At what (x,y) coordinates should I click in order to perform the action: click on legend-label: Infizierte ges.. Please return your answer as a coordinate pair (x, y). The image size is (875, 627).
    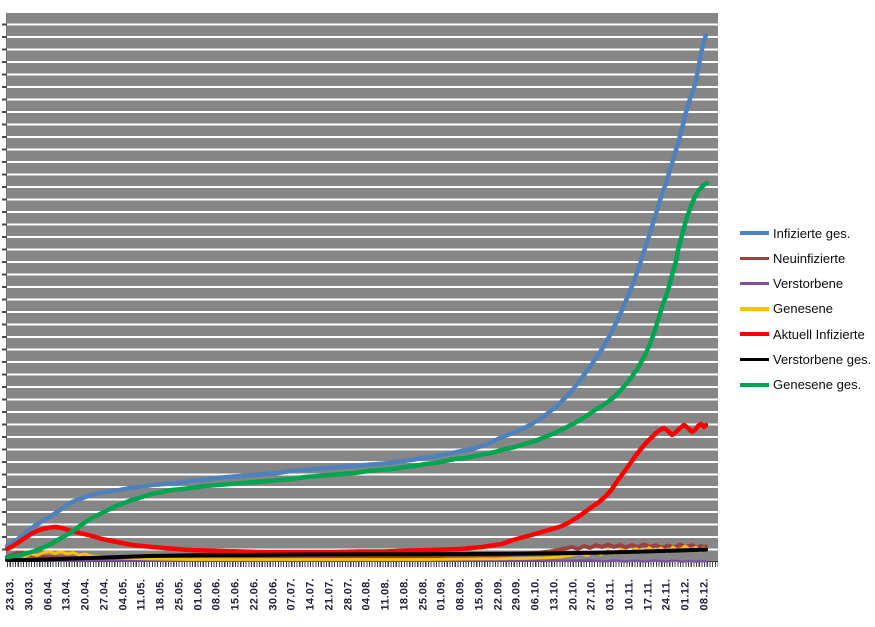
    Looking at the image, I should click on (812, 233).